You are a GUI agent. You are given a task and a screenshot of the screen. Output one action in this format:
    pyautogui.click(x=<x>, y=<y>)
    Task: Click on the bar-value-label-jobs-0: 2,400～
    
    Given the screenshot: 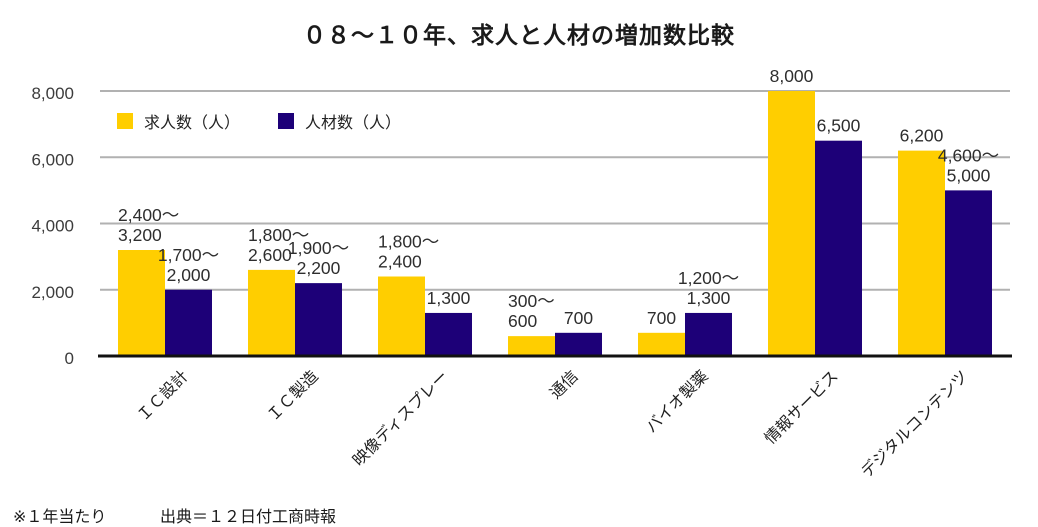 What is the action you would take?
    pyautogui.click(x=148, y=215)
    